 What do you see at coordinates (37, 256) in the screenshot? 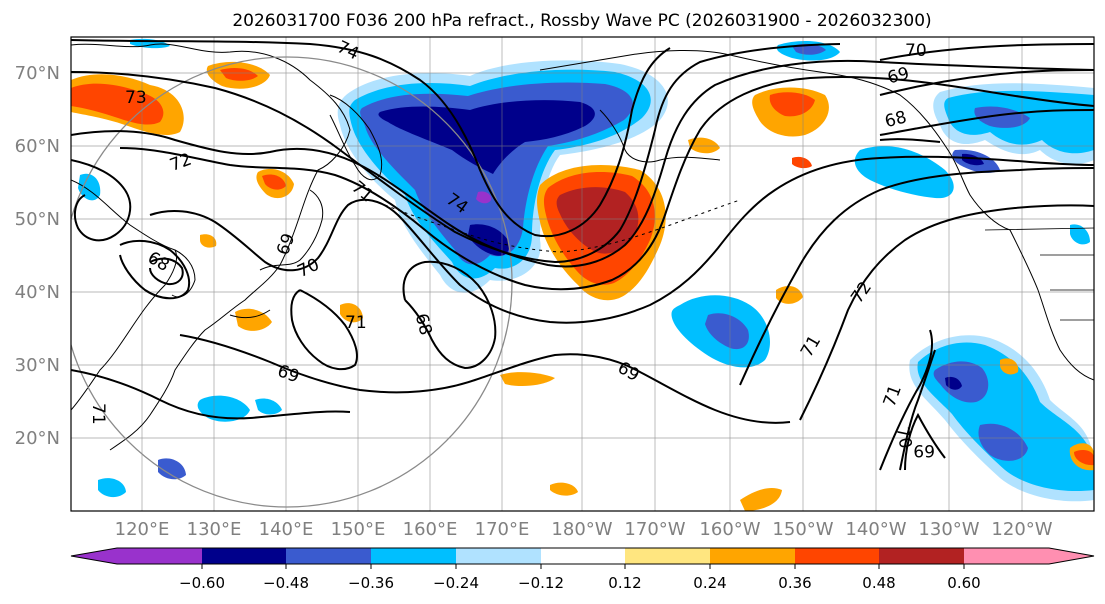
I see `latitude-labels: 70°N 60°N 50°N 40°N 30°N 20°N` at bounding box center [37, 256].